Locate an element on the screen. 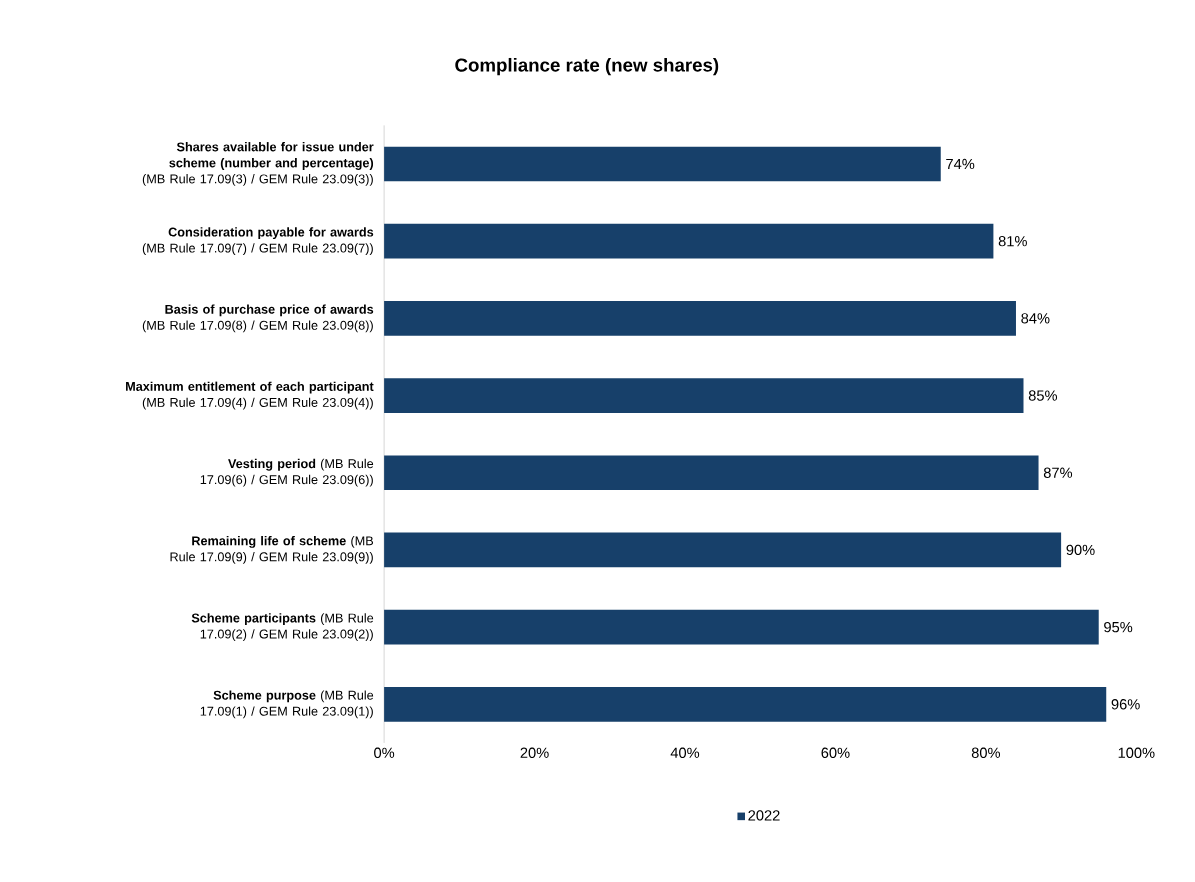  y-tick-label: Consideration payable for awards (MB Rule 17.09(7) / GEM Rule 23.09(7)) is located at coordinates (258, 241).